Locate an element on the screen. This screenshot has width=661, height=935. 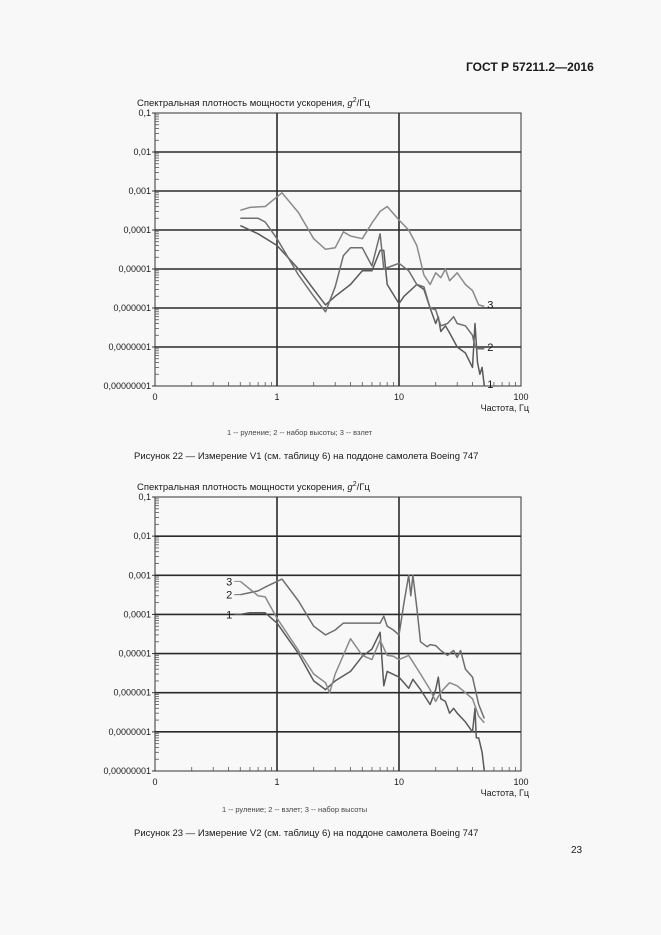
document-standard-header: ГОСТ Р 57211.2—2016 is located at coordinates (530, 67).